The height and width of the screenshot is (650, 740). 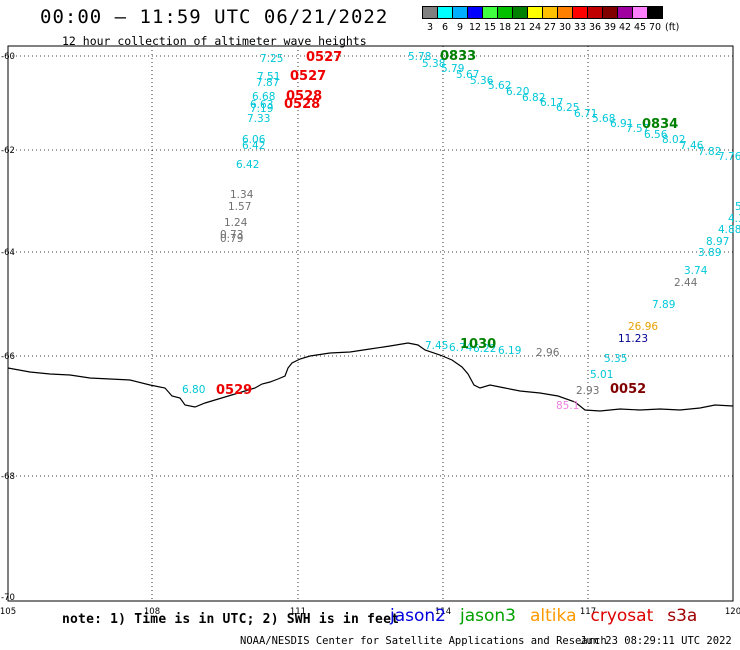 What do you see at coordinates (271, 59) in the screenshot?
I see `wave-height-label: 7.25` at bounding box center [271, 59].